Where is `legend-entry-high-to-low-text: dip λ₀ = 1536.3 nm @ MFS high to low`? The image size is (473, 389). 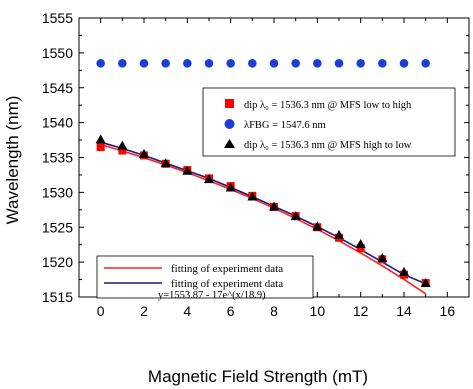 legend-entry-high-to-low-text: dip λ₀ = 1536.3 nm @ MFS high to low is located at coordinates (328, 145).